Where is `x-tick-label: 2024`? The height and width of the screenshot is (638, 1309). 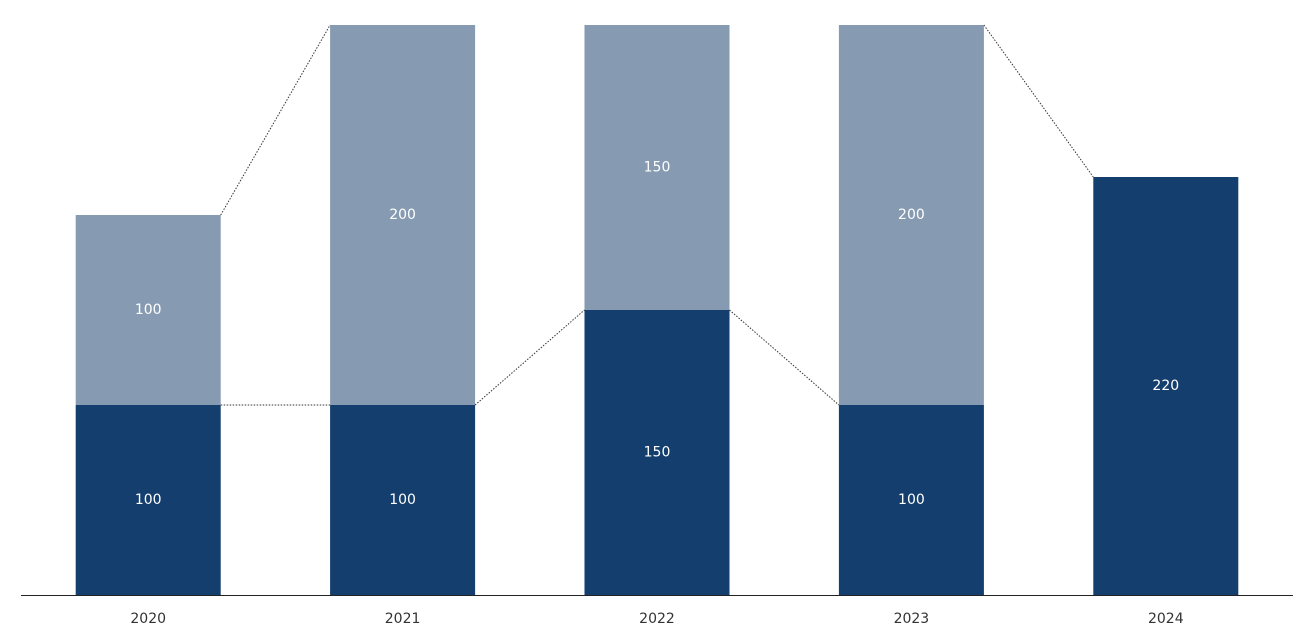 x-tick-label: 2024 is located at coordinates (1166, 619).